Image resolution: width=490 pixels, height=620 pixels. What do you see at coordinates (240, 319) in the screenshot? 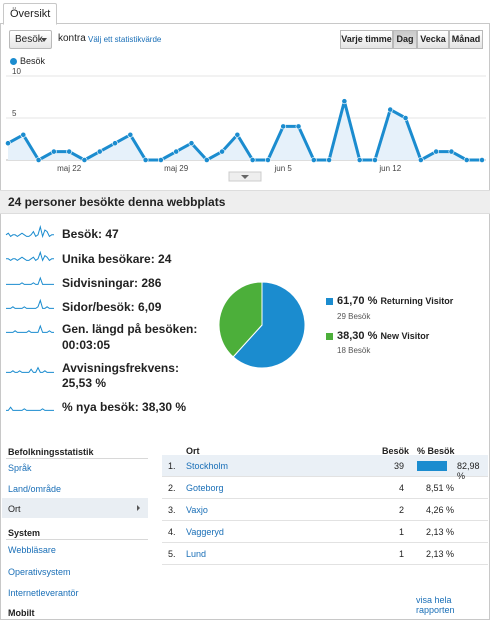
I see `pie-slice-new` at bounding box center [240, 319].